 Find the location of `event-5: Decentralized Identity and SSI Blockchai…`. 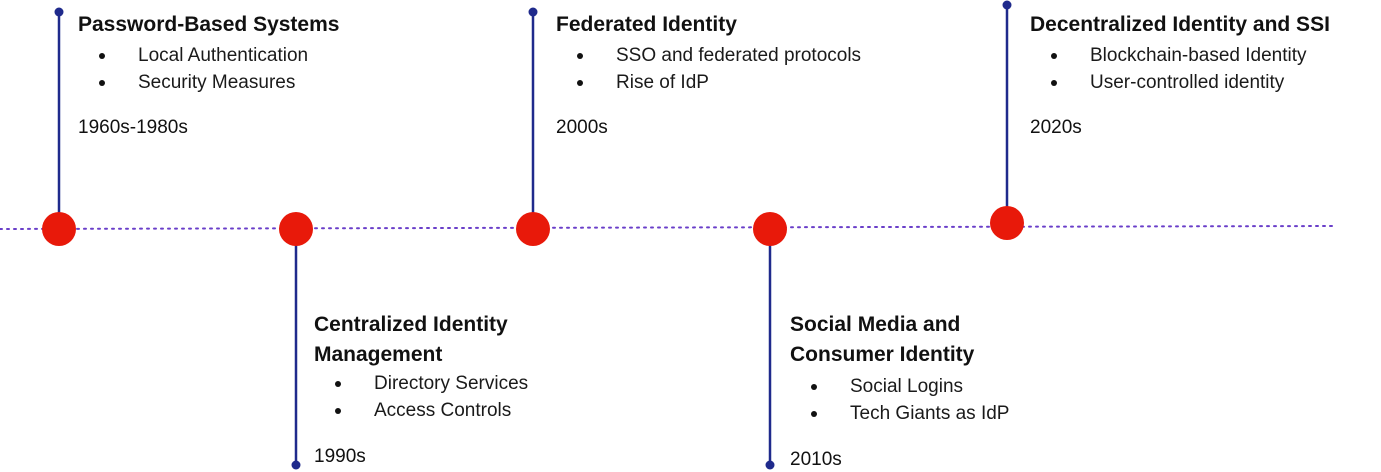

event-5: Decentralized Identity and SSI Blockchai… is located at coordinates (1180, 75).